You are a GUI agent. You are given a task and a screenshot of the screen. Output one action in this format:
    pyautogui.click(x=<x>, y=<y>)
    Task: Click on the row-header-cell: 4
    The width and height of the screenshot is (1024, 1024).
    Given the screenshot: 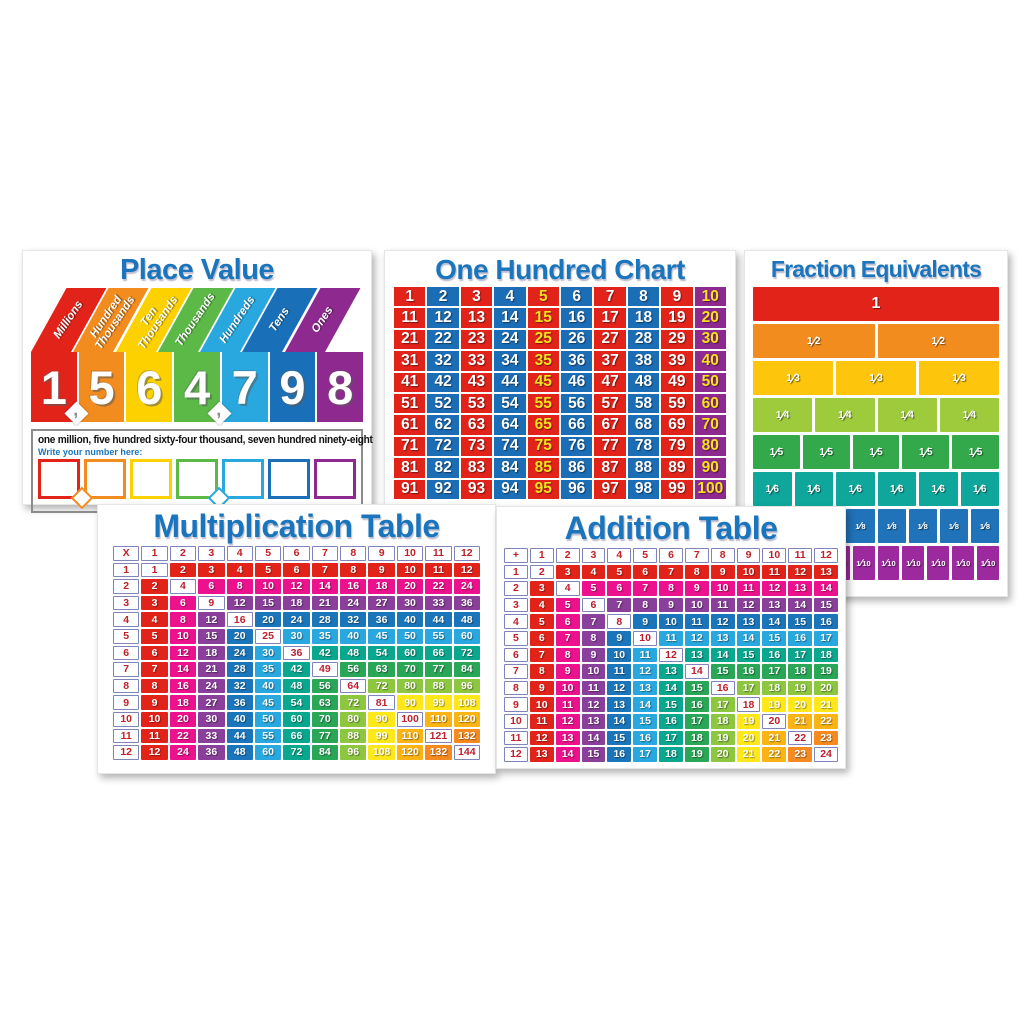 What is the action you would take?
    pyautogui.click(x=516, y=621)
    